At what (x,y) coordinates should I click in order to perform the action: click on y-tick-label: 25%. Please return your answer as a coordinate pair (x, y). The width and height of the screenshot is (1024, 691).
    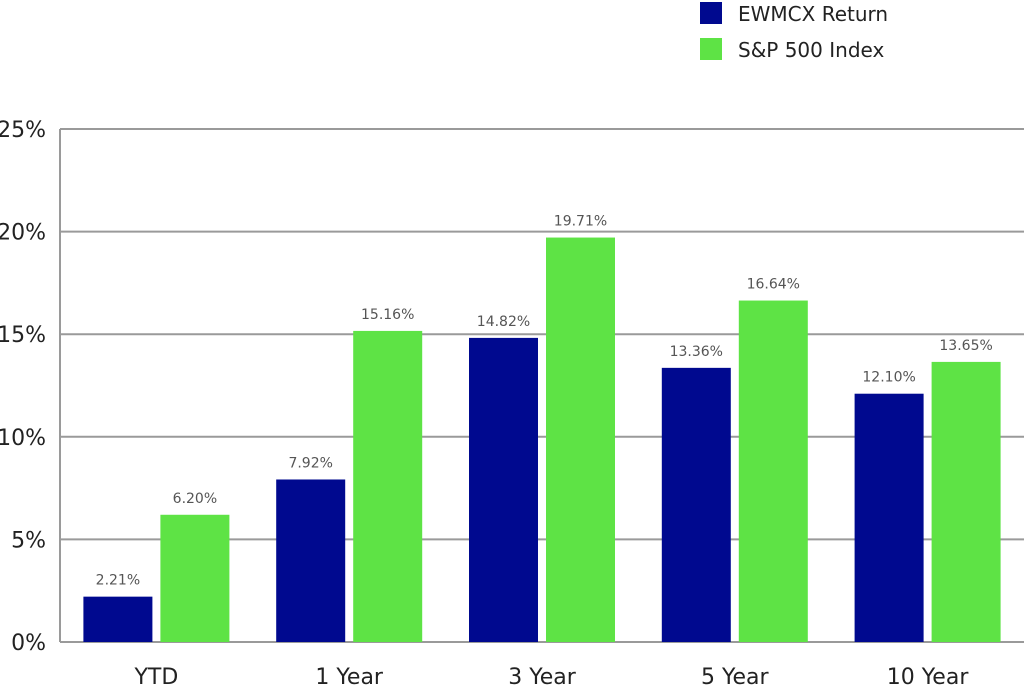
    Looking at the image, I should click on (23, 130).